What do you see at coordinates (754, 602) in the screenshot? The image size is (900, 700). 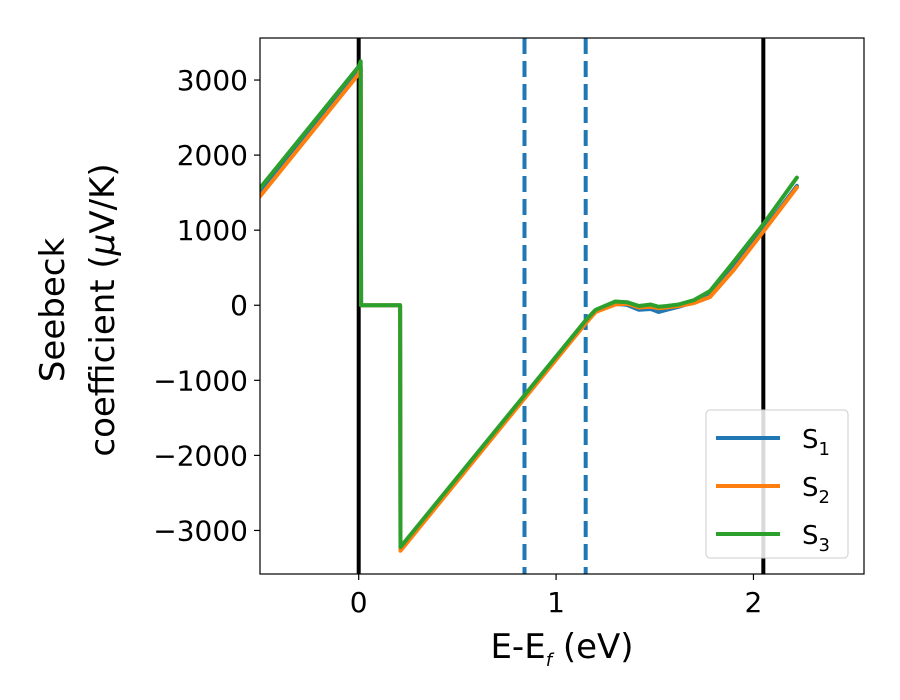 I see `x-tick-label: 2` at bounding box center [754, 602].